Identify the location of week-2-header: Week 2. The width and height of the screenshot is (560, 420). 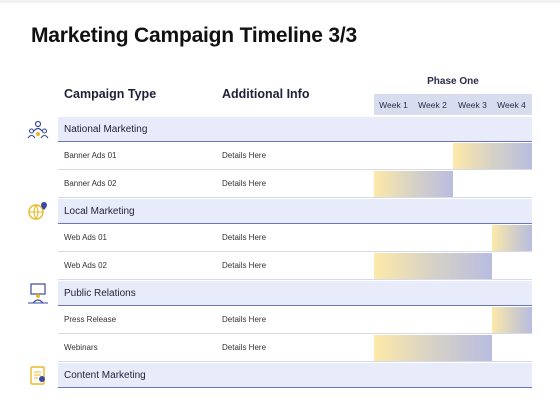
(432, 105).